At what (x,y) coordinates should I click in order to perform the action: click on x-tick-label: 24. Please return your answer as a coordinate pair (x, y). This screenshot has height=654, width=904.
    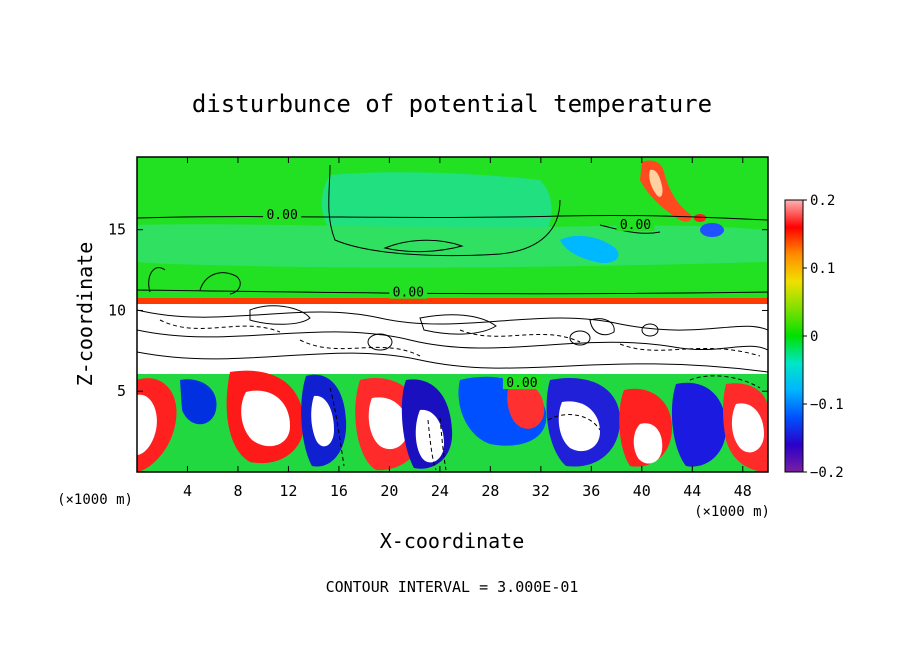
    Looking at the image, I should click on (440, 491).